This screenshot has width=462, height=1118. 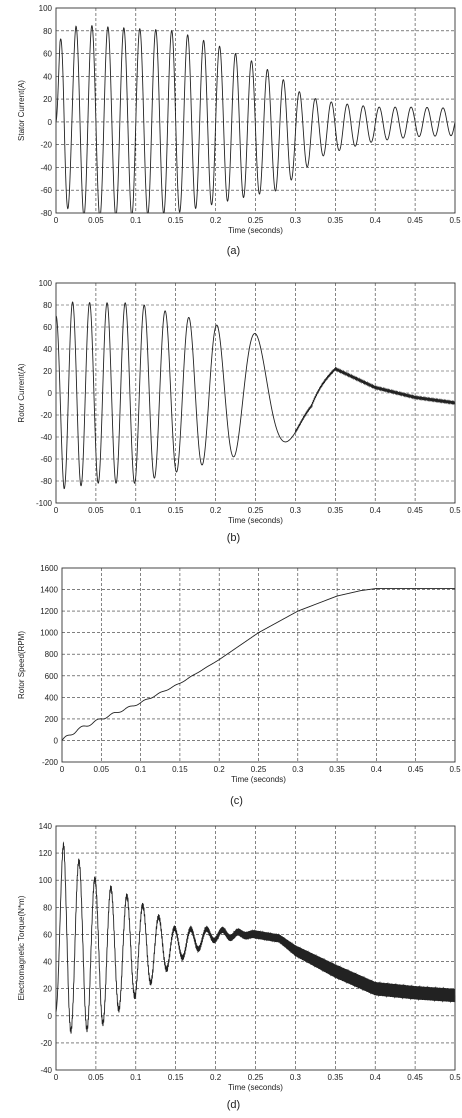 What do you see at coordinates (46, 481) in the screenshot?
I see `y-tick-label: -80` at bounding box center [46, 481].